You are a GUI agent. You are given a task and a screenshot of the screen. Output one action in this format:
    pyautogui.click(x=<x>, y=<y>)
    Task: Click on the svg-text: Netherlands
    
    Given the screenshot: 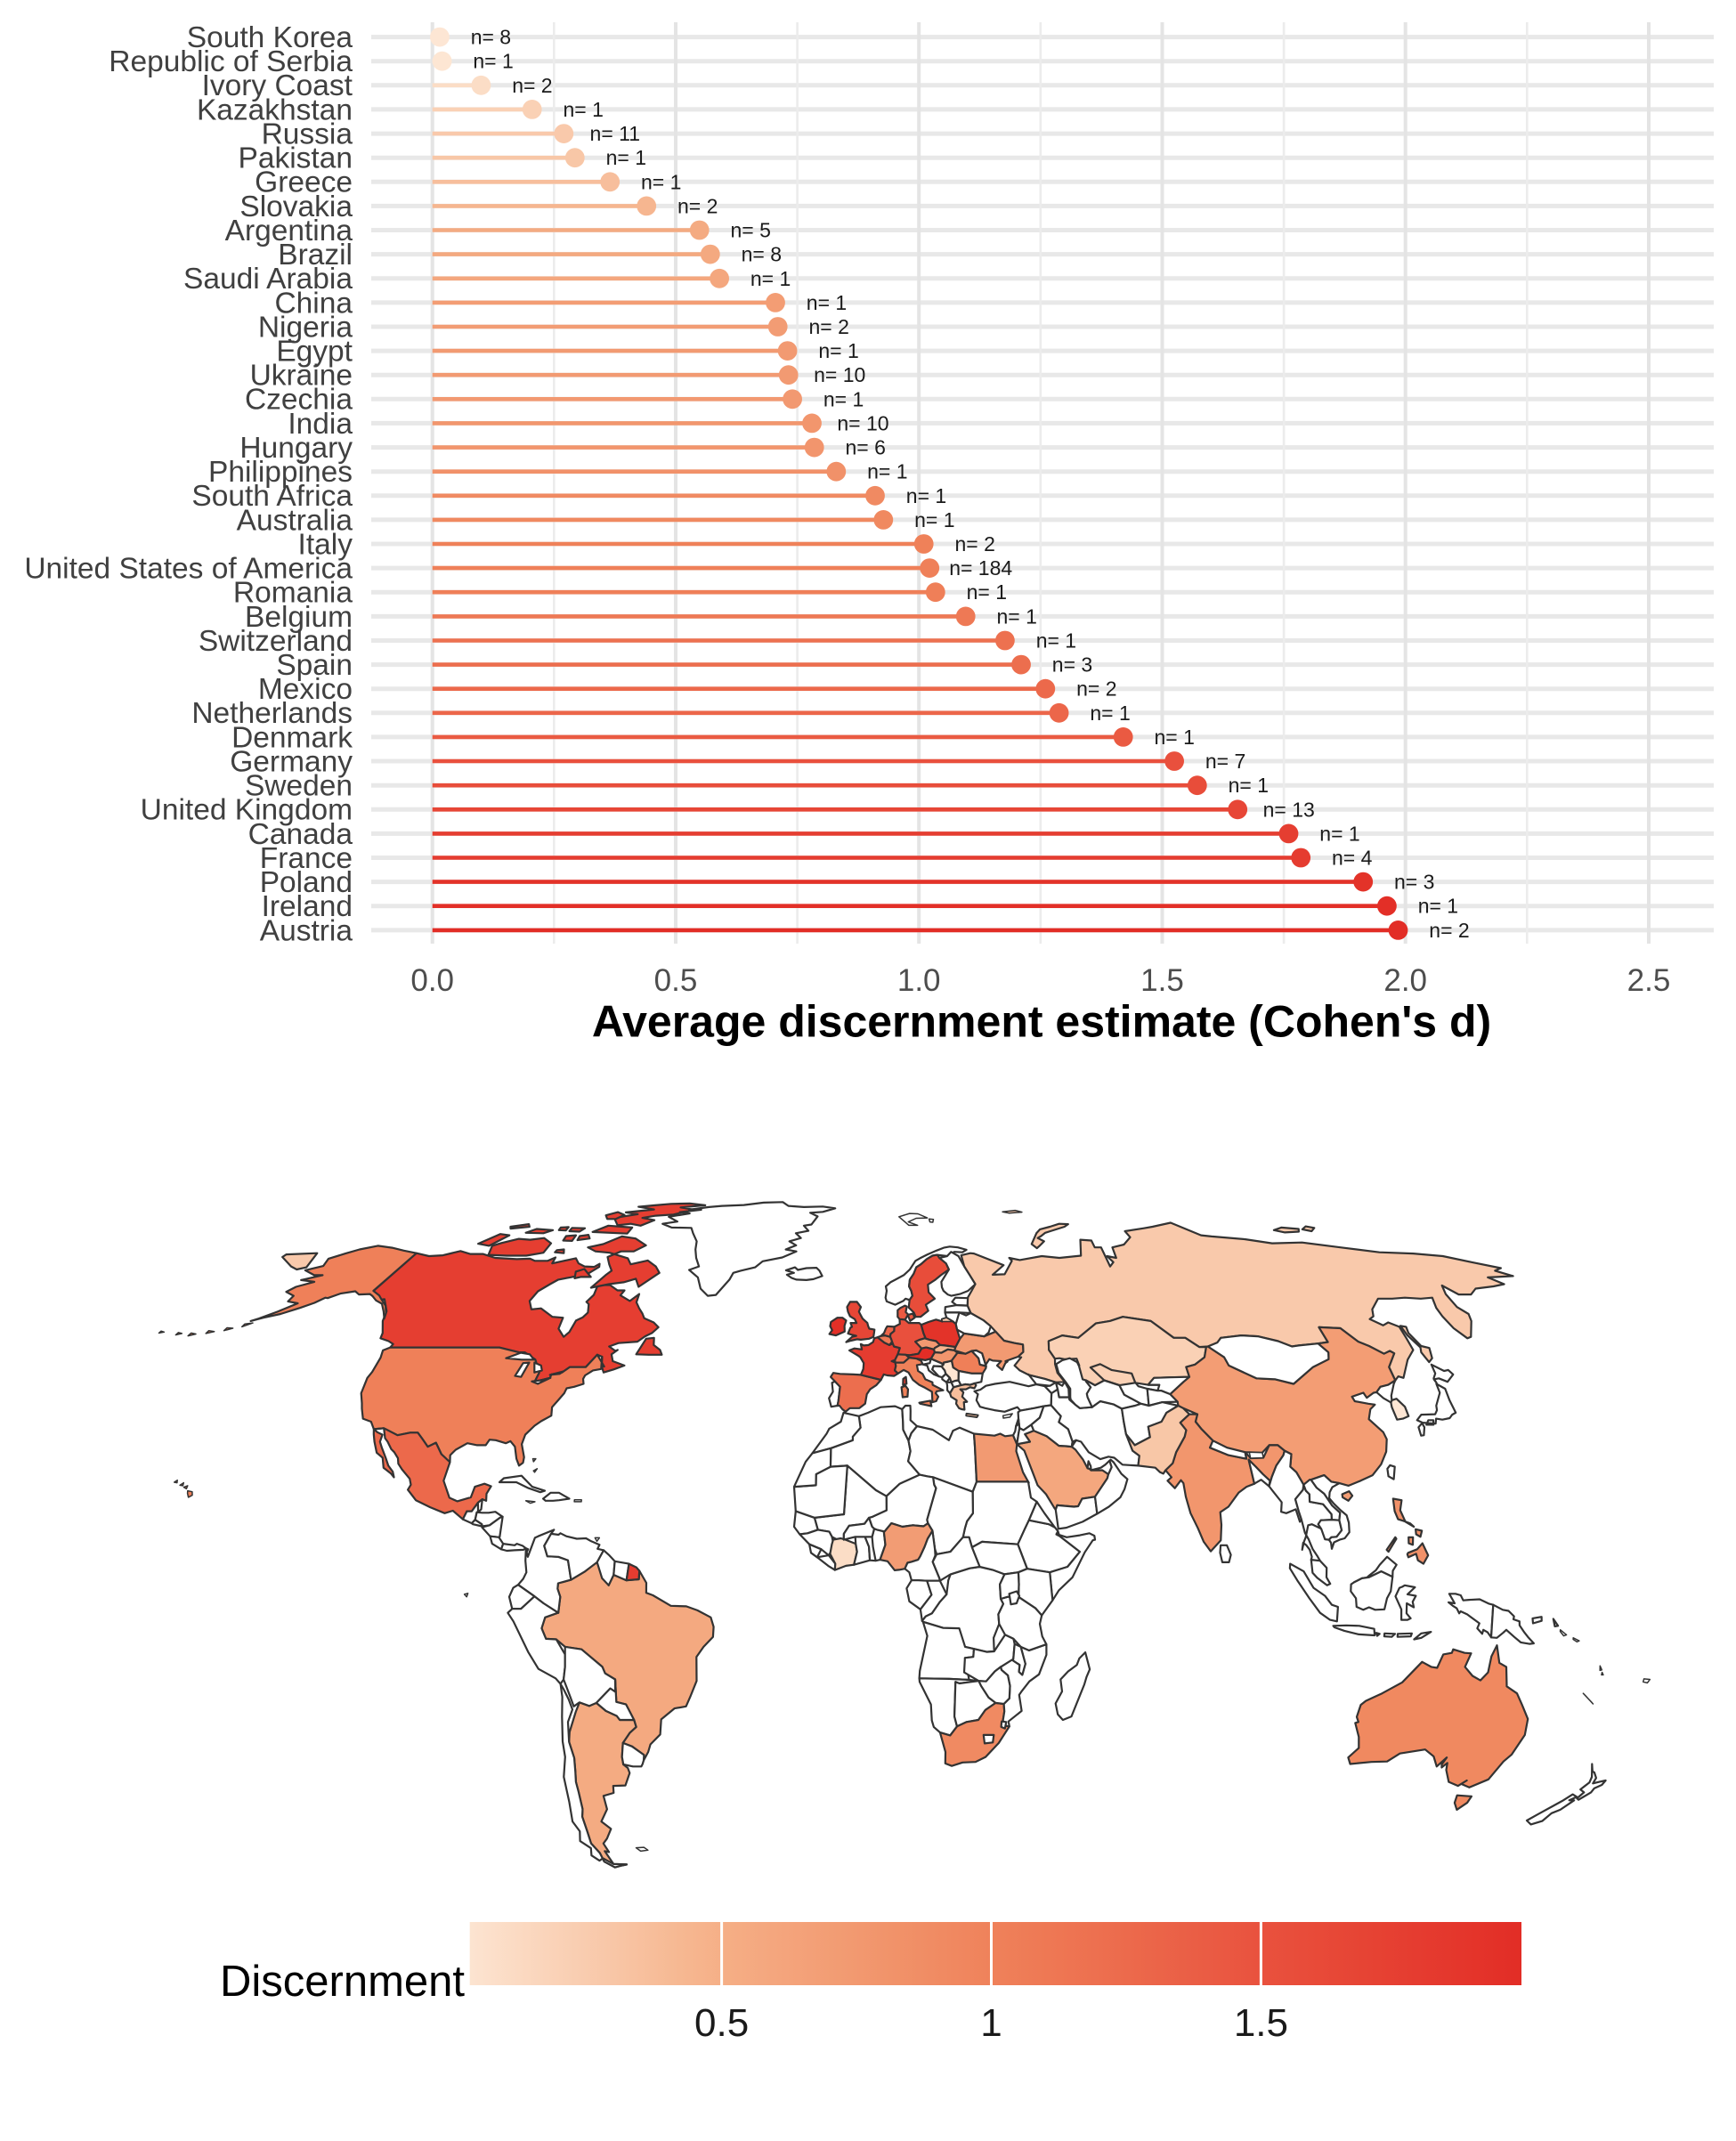 What is the action you would take?
    pyautogui.click(x=272, y=713)
    